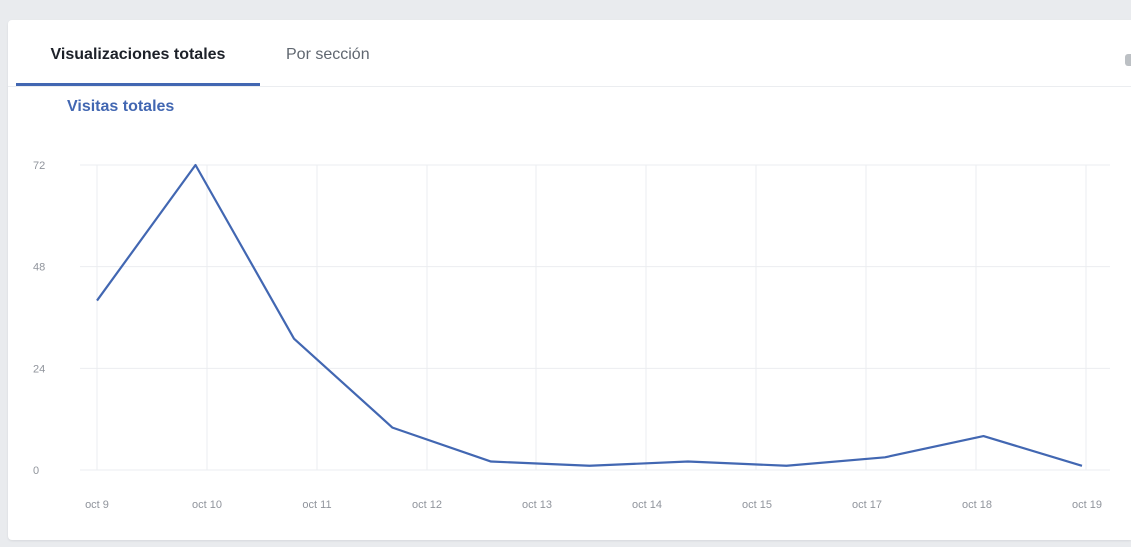  I want to click on tab-bar: Visualizaciones totales Por sección, so click(569, 53).